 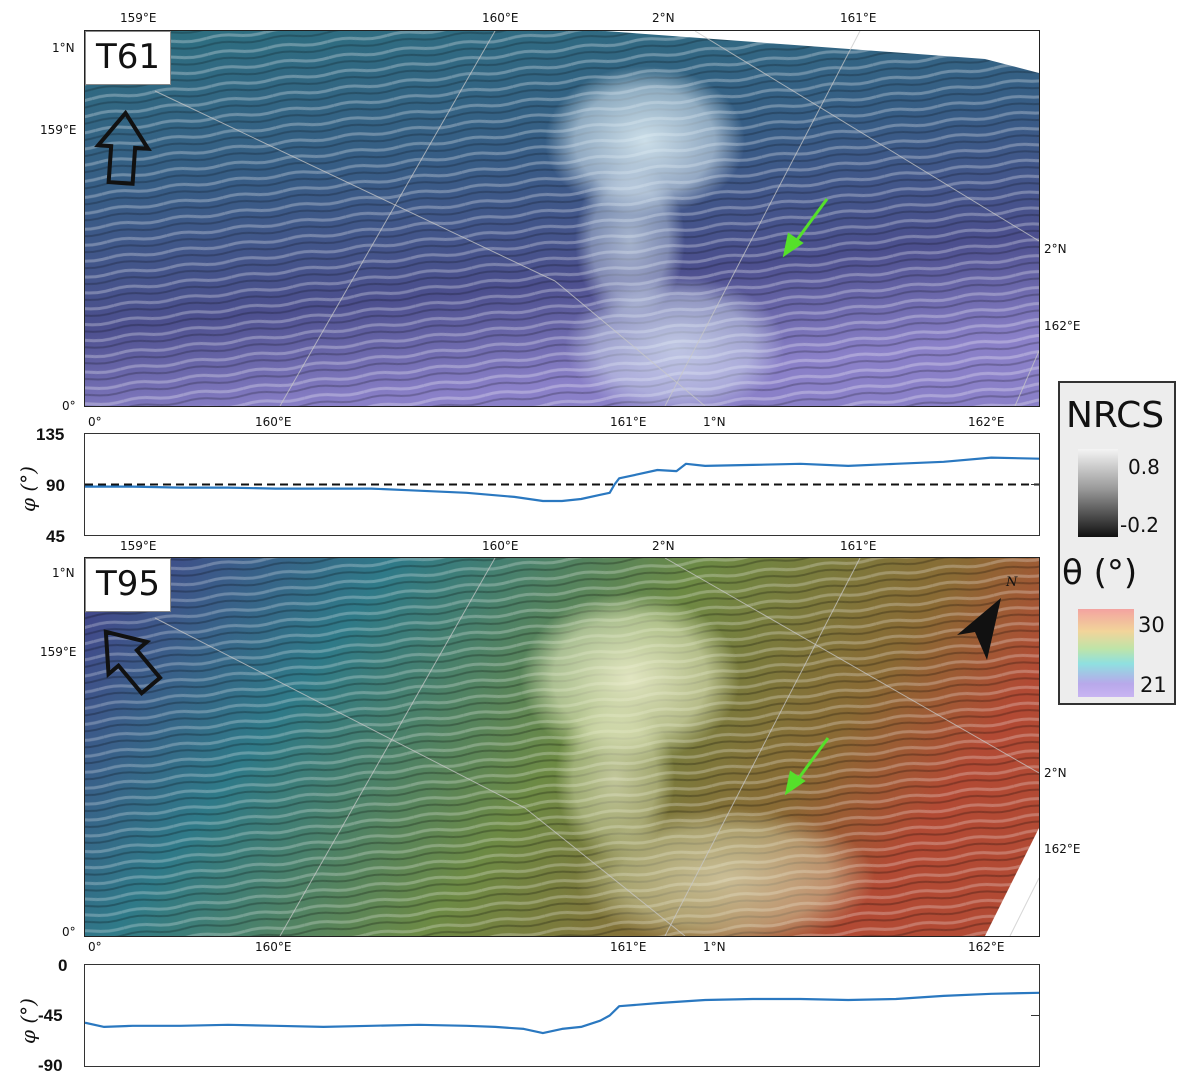 What do you see at coordinates (95, 947) in the screenshot?
I see `bottom-tick-t95-1: 0°` at bounding box center [95, 947].